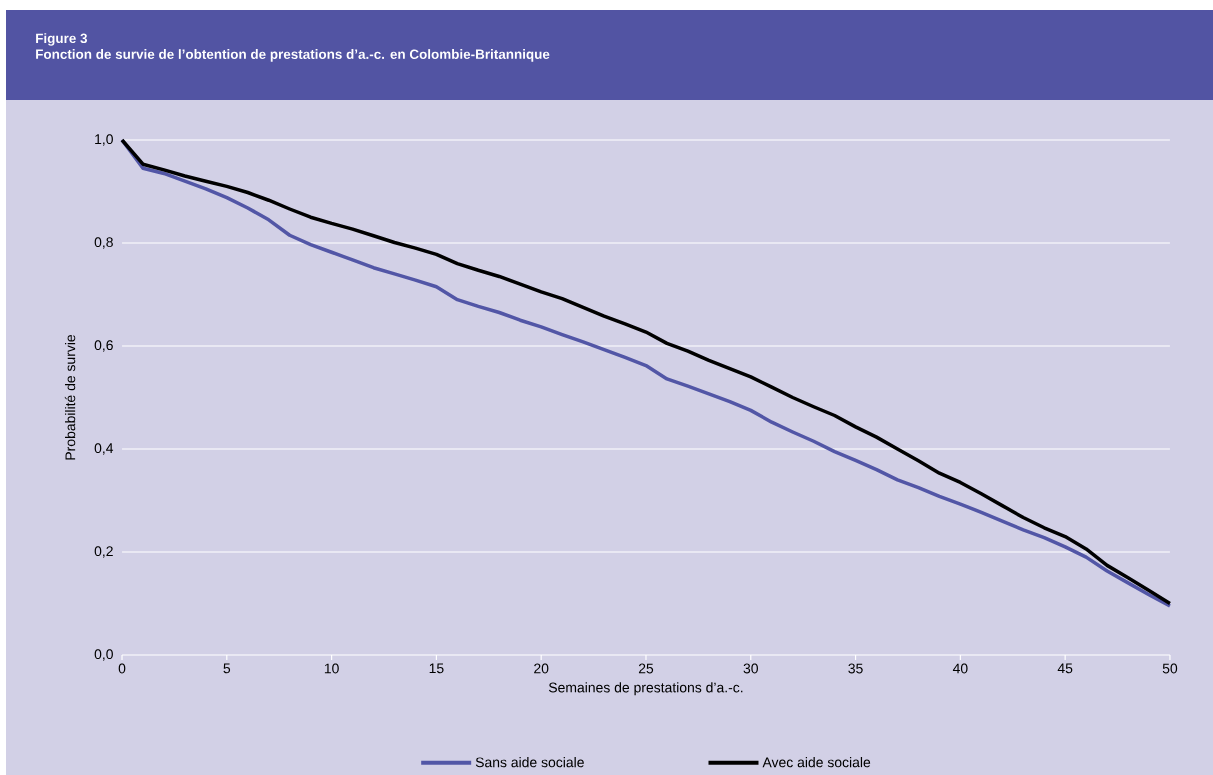 Image resolution: width=1213 pixels, height=775 pixels. What do you see at coordinates (1170, 668) in the screenshot?
I see `x-tick-label: 50` at bounding box center [1170, 668].